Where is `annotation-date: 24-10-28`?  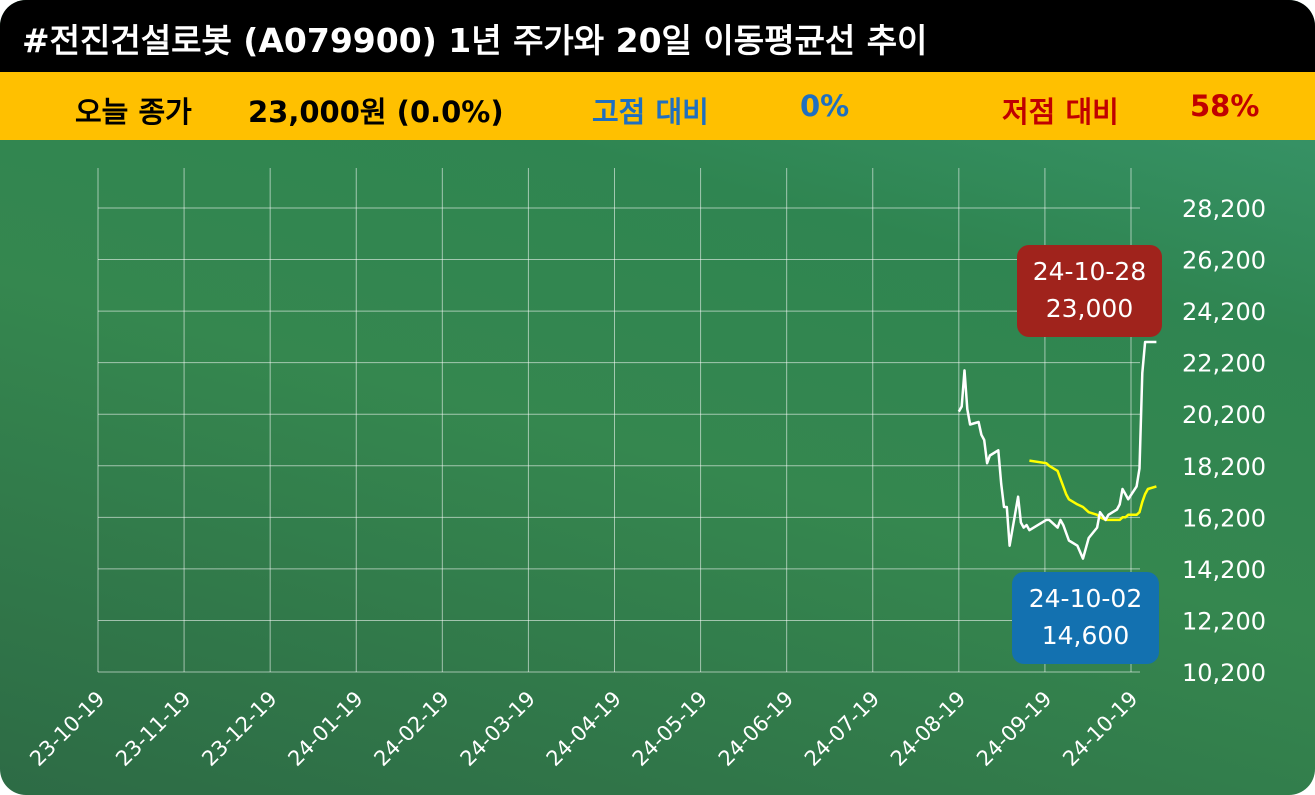
annotation-date: 24-10-28 is located at coordinates (1089, 271).